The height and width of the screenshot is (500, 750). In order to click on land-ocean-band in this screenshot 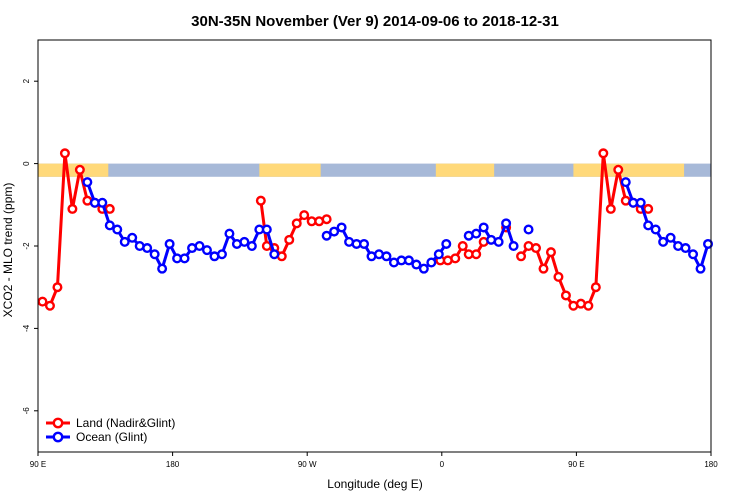, I will do `click(374, 170)`.